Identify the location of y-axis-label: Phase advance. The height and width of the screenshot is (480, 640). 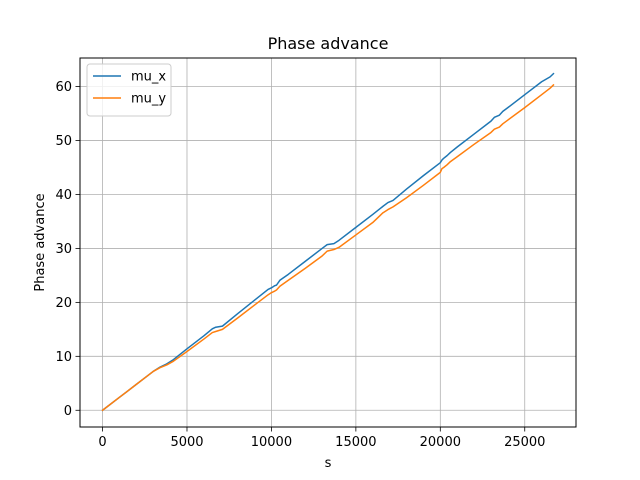
(40, 242).